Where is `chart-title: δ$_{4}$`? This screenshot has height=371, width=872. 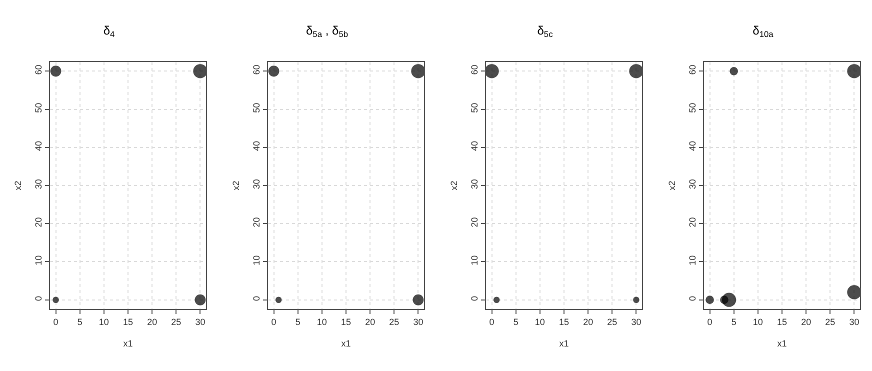 chart-title: δ$_{4}$ is located at coordinates (109, 31).